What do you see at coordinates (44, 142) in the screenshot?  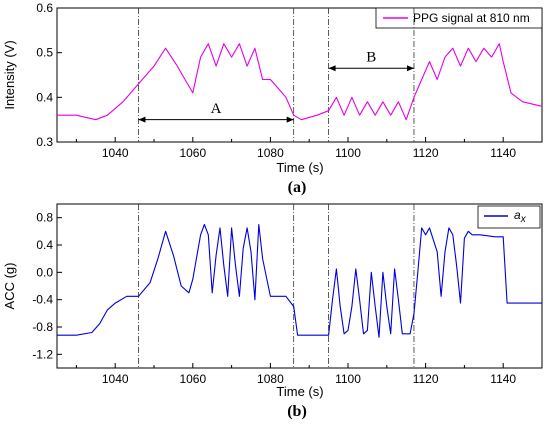 I see `y-tick-label: 0.3` at bounding box center [44, 142].